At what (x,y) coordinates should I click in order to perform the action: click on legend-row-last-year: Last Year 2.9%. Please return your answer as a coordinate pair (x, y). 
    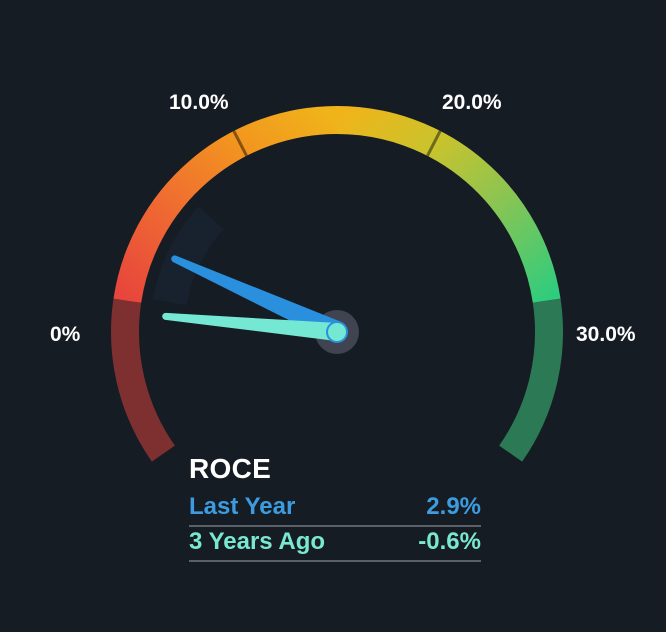
    Looking at the image, I should click on (335, 509).